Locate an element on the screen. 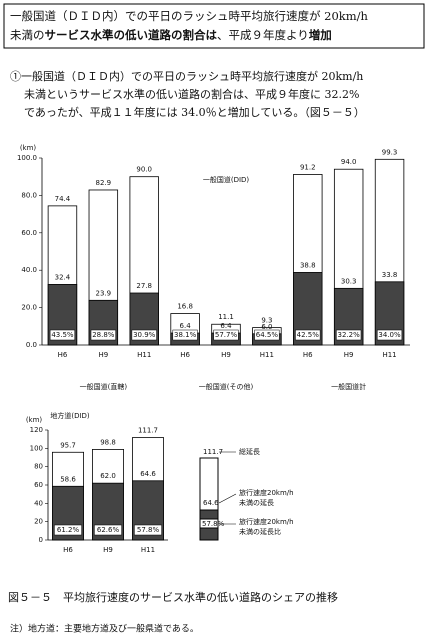 This screenshot has width=437, height=639. total-label: 82.9 is located at coordinates (104, 183).